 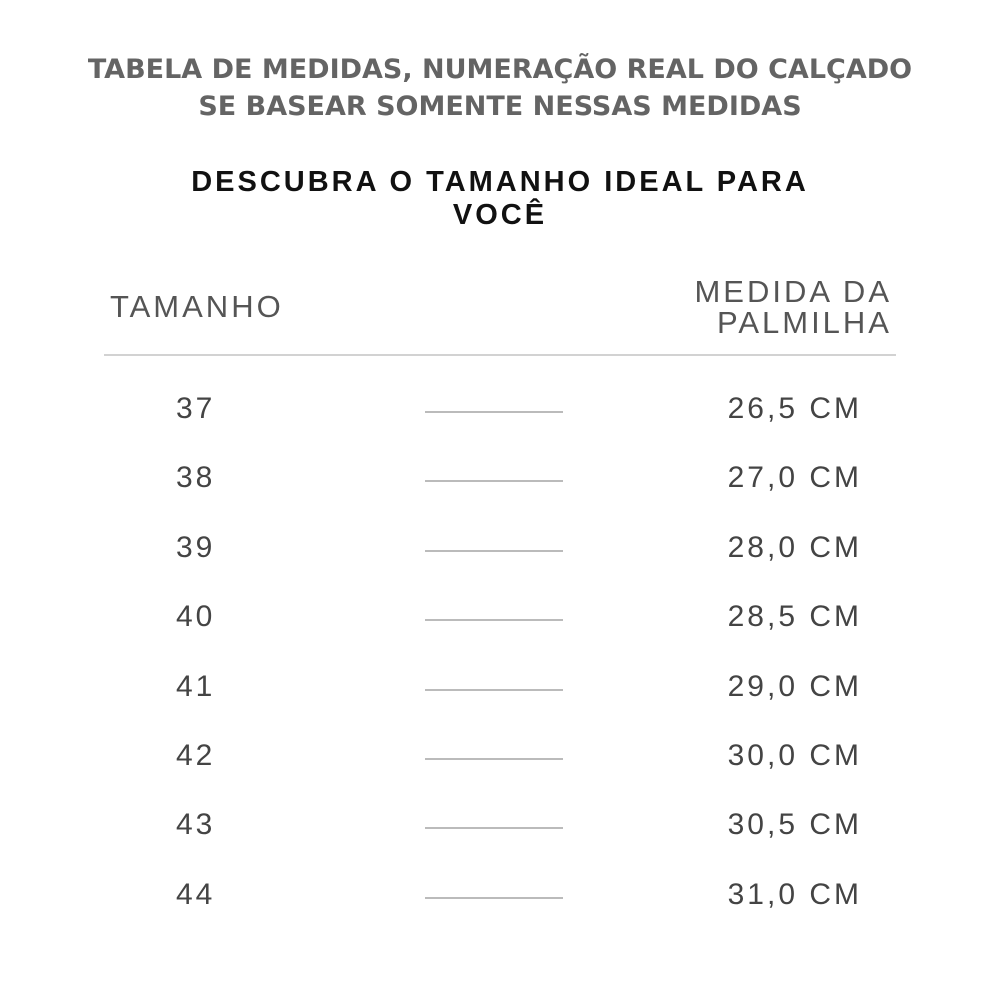 I want to click on measure-cell: 28,5 CM, so click(x=794, y=617).